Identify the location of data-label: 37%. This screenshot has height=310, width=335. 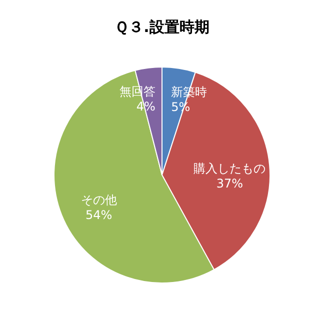
(230, 183).